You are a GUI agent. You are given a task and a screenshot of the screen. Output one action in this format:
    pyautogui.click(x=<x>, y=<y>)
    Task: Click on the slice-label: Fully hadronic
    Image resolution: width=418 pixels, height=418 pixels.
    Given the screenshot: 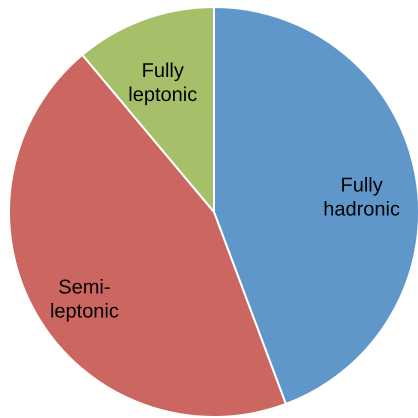 What is the action you would take?
    pyautogui.click(x=361, y=197)
    